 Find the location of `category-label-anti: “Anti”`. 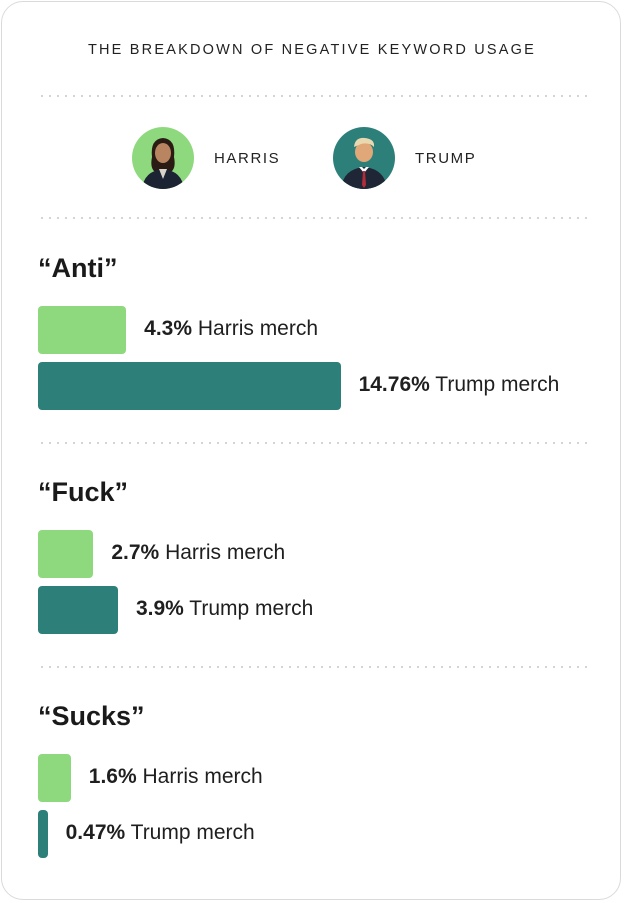

category-label-anti: “Anti” is located at coordinates (78, 268).